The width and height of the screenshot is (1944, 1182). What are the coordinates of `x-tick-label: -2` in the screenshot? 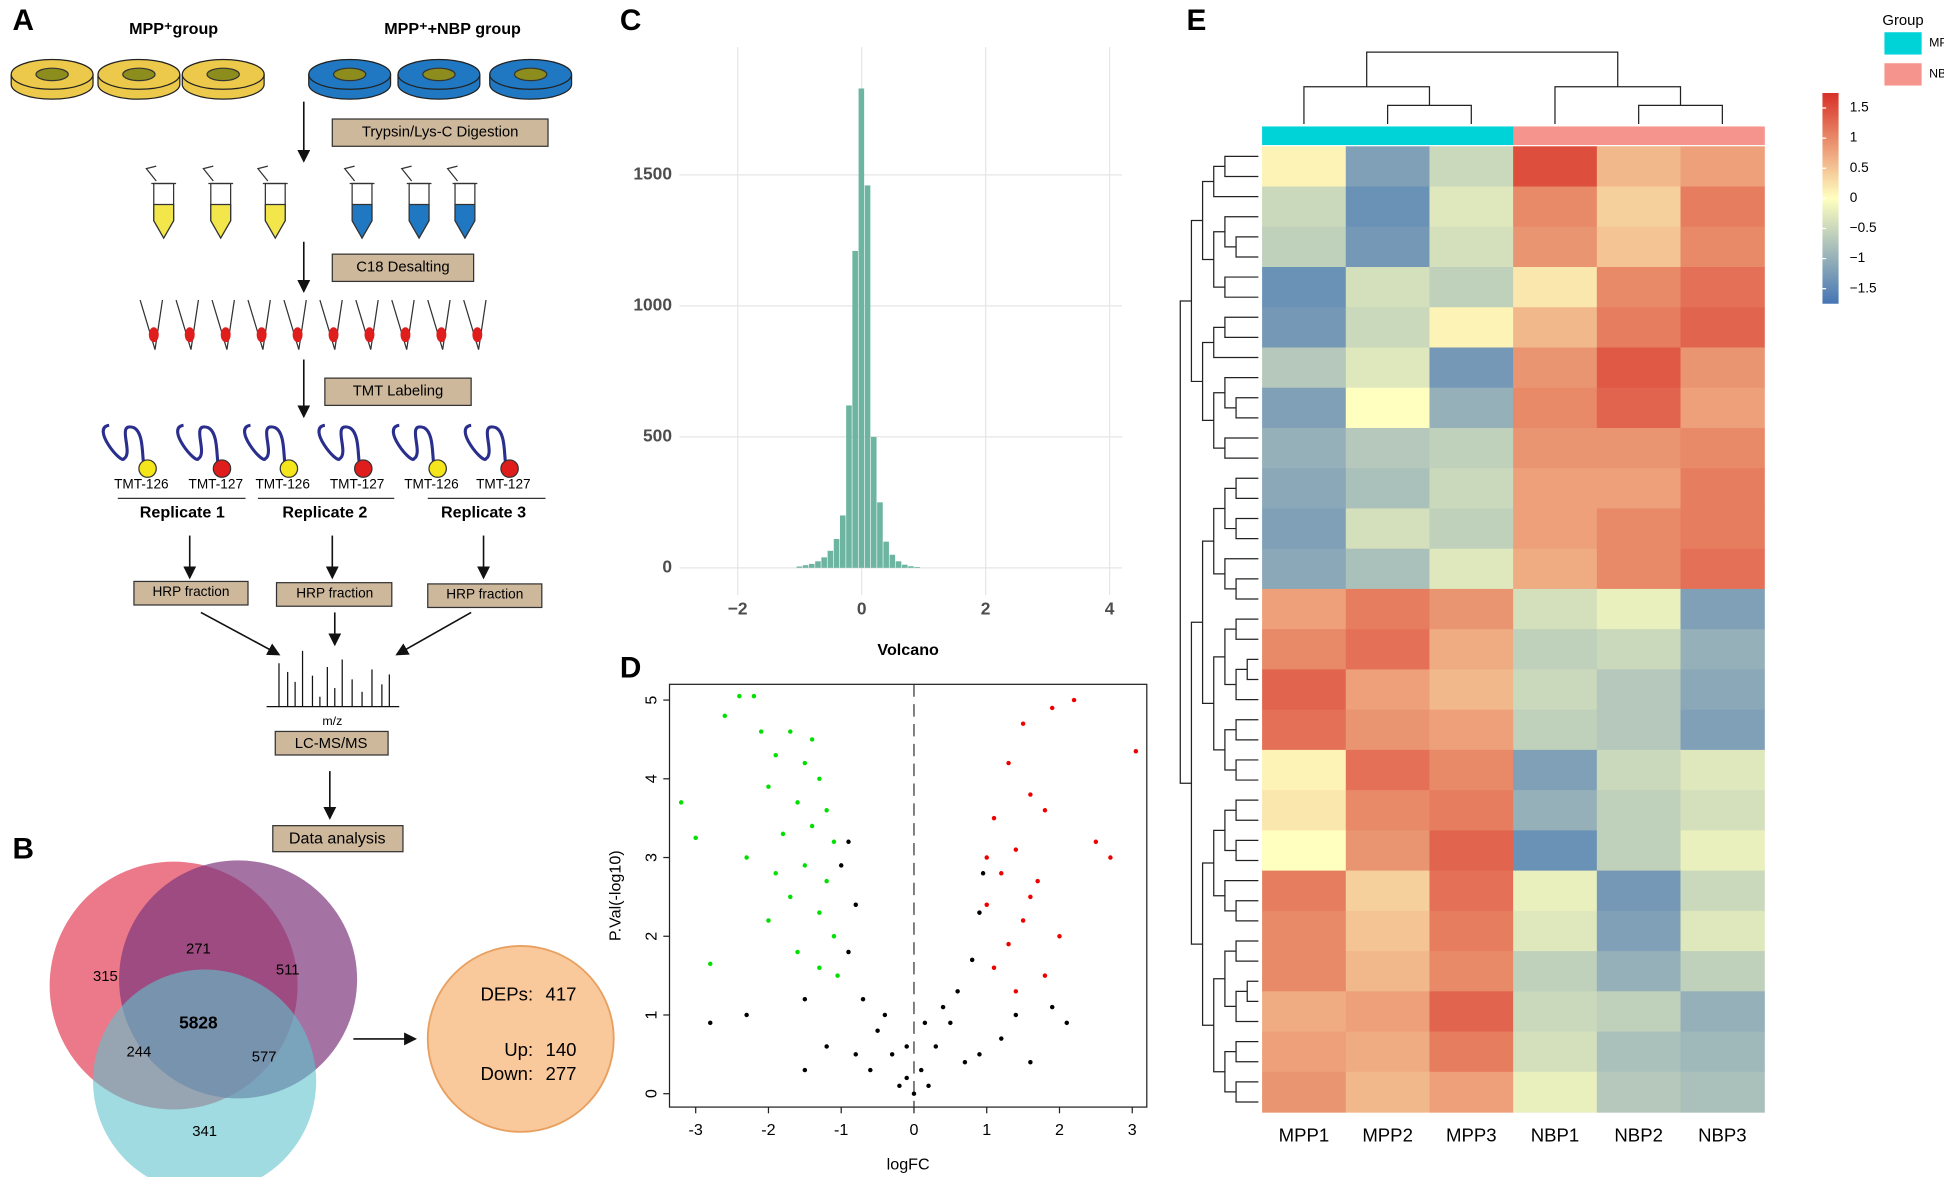 It's located at (768, 1130).